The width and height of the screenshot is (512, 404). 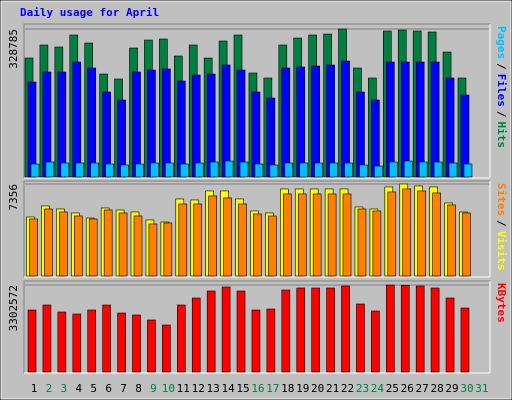 What do you see at coordinates (392, 388) in the screenshot?
I see `x-tick-label: 25` at bounding box center [392, 388].